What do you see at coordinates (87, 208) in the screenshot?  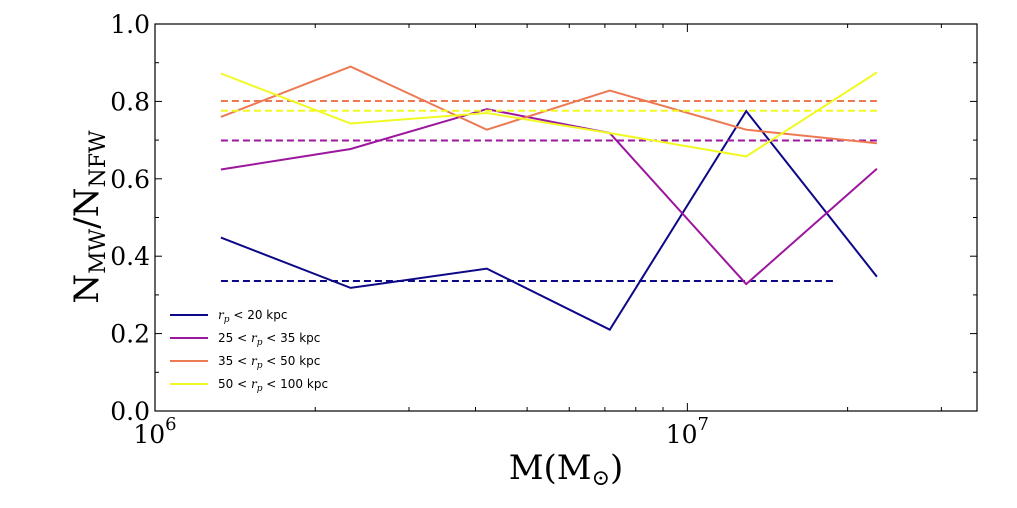 I see `y-axis-title-slash: /N` at bounding box center [87, 208].